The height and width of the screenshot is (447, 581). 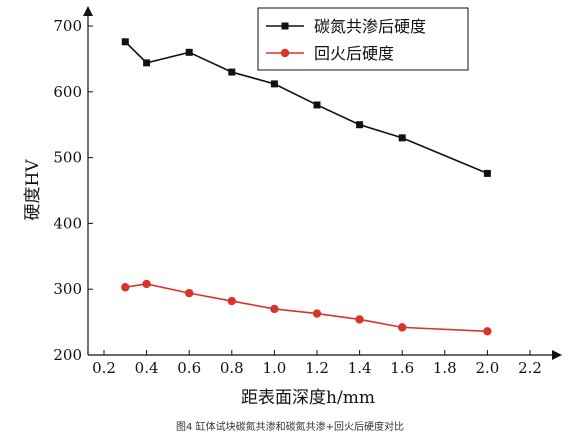 What do you see at coordinates (370, 26) in the screenshot?
I see `legend-label-0: 碳氮共渗后硬度` at bounding box center [370, 26].